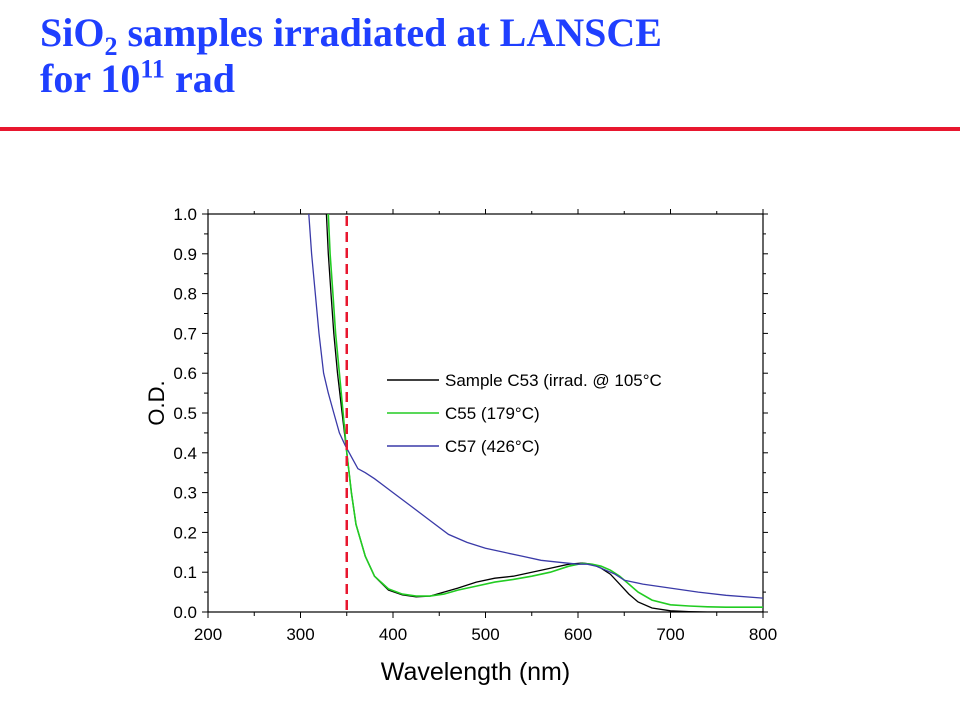  I want to click on y-tick-label: 0.6, so click(185, 373).